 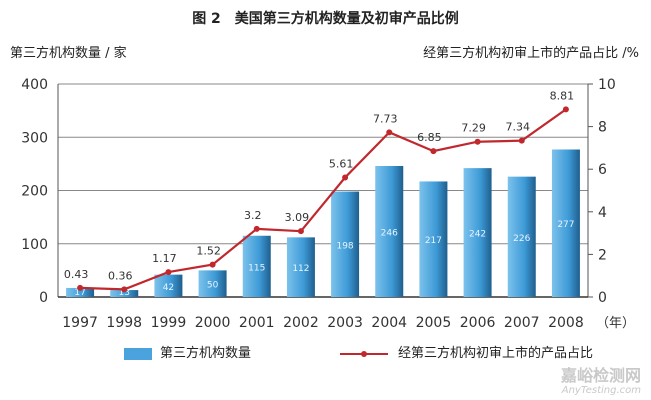 I want to click on watermark-line2: AnyTesting.com, so click(x=601, y=390).